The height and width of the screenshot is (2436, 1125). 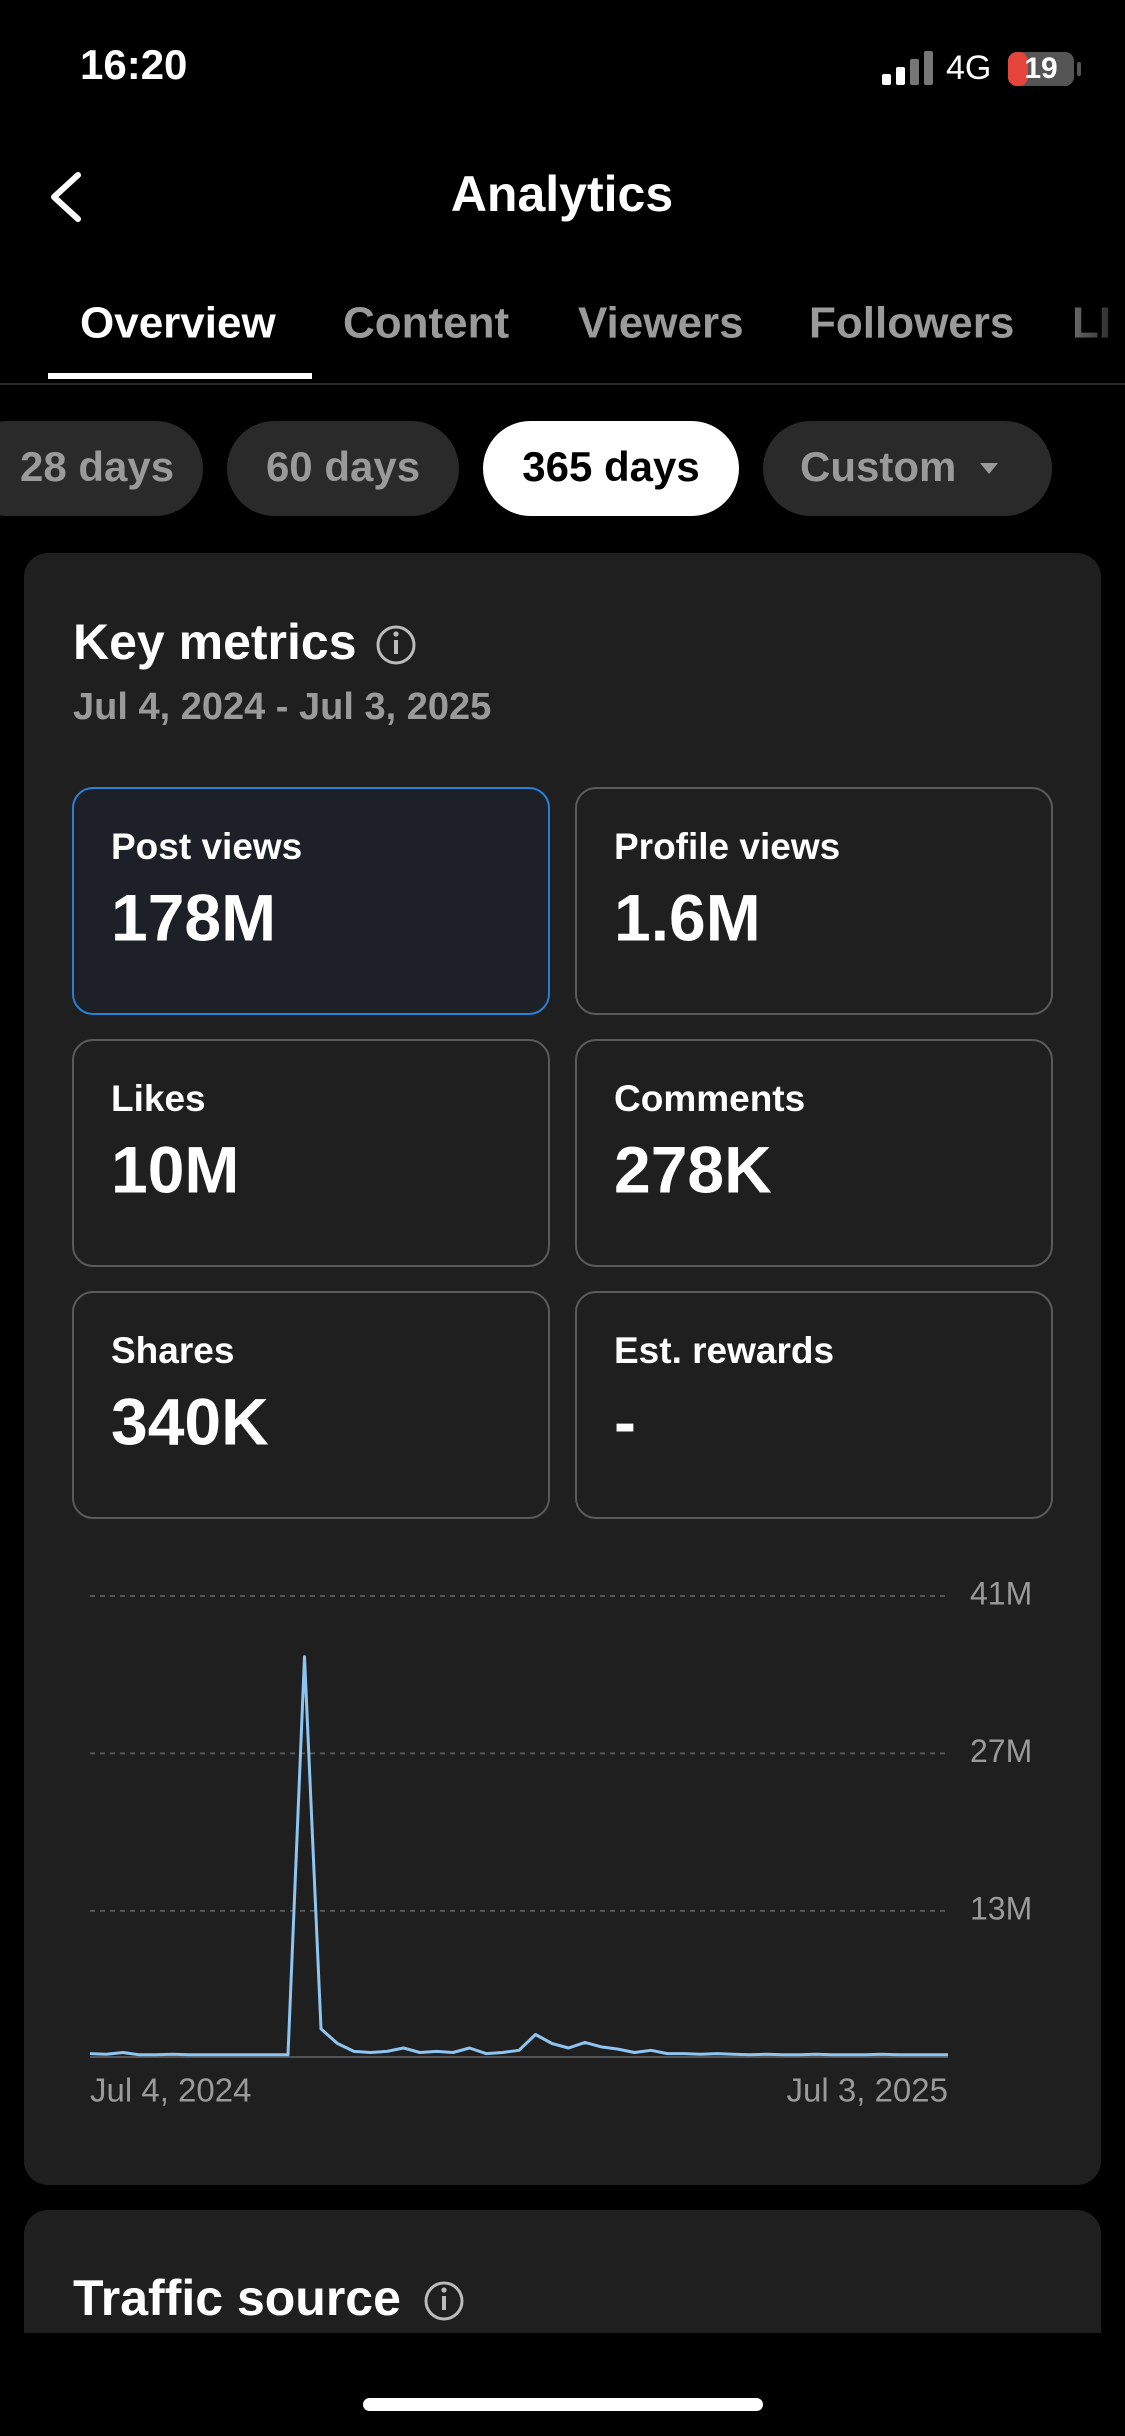 What do you see at coordinates (911, 323) in the screenshot?
I see `tab: Followers` at bounding box center [911, 323].